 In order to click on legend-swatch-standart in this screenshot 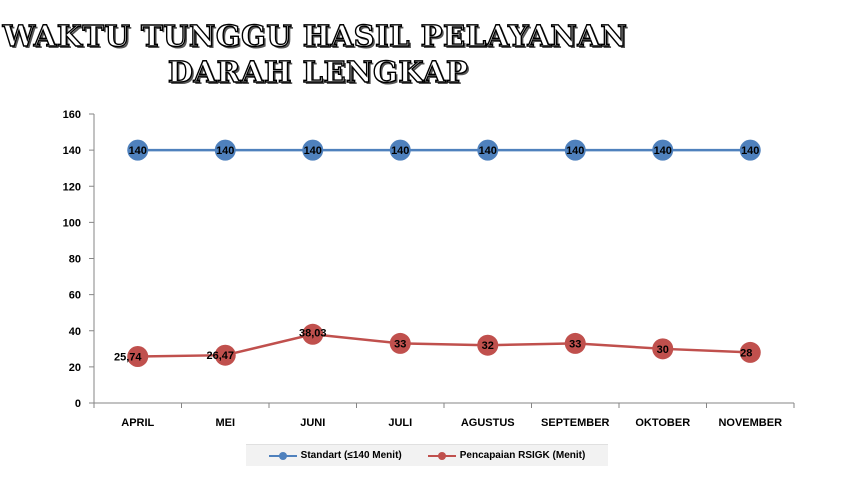, I will do `click(282, 456)`.